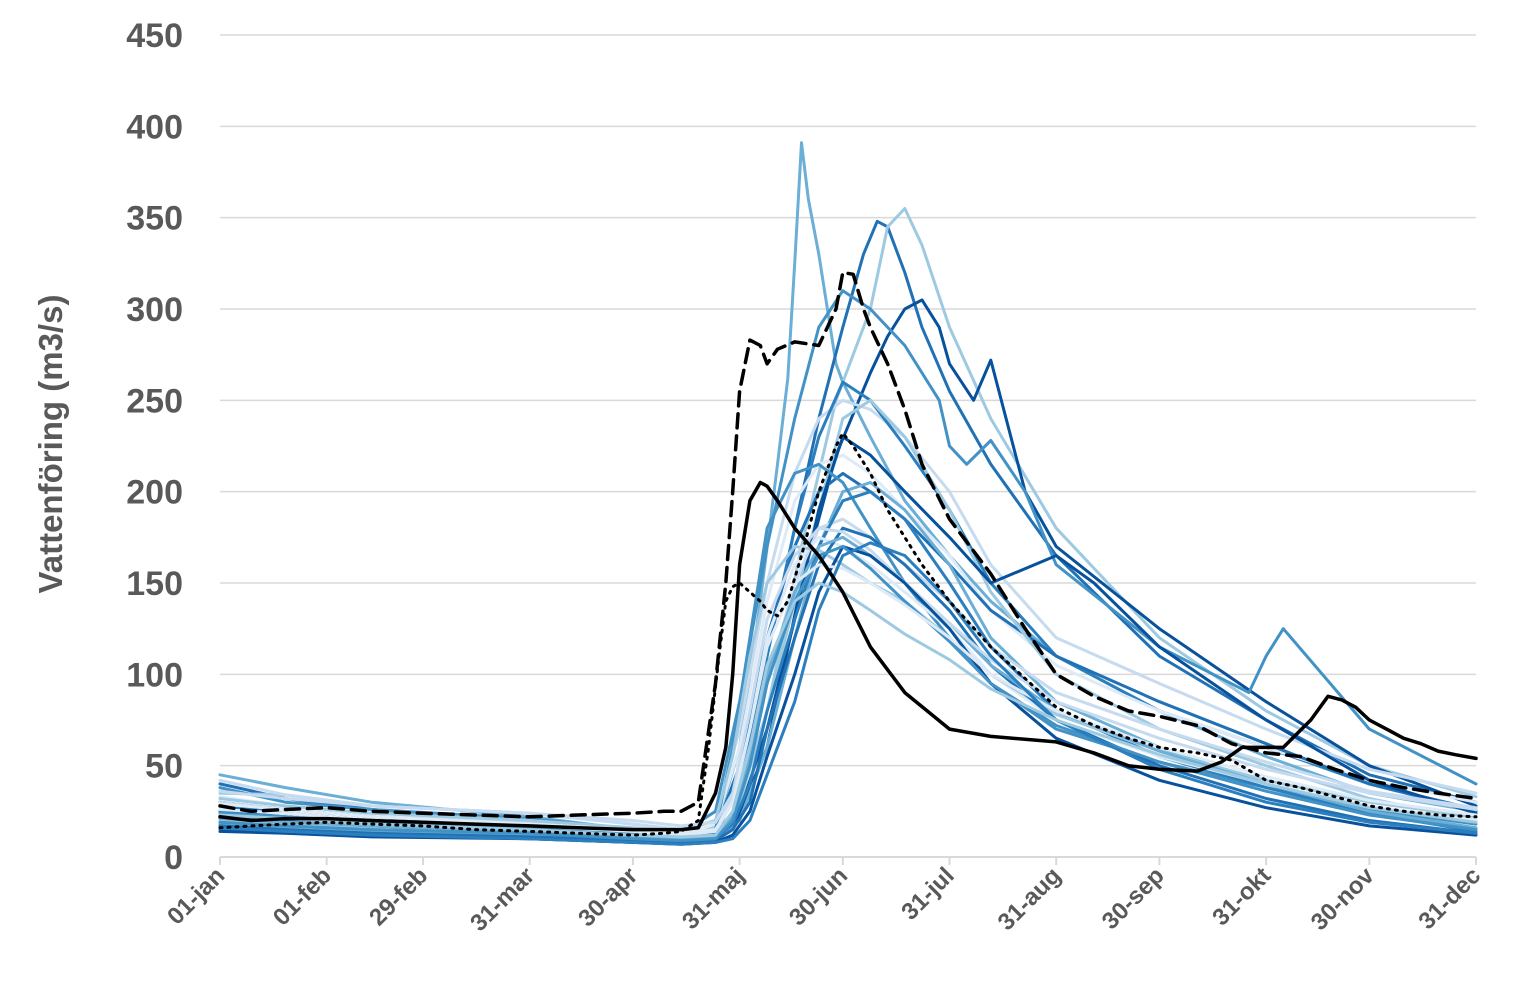 The height and width of the screenshot is (996, 1525). I want to click on y-tick-label: 350, so click(154, 219).